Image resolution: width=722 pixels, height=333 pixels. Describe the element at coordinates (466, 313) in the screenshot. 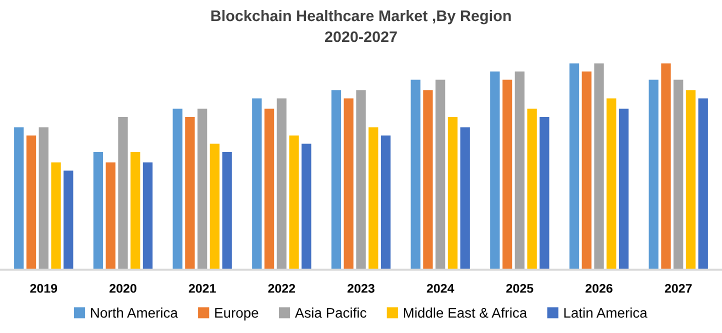

I see `legend-label: Middle East & Africa` at that location.